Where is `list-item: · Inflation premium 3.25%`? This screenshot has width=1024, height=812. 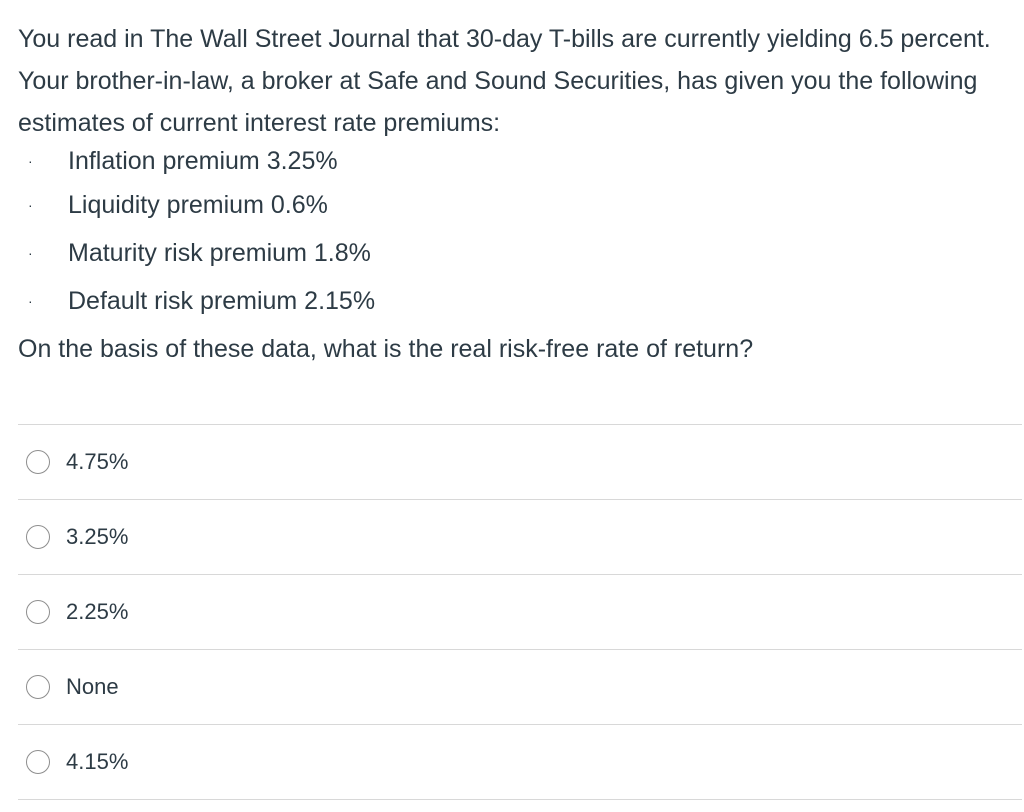 list-item: · Inflation premium 3.25% is located at coordinates (518, 166).